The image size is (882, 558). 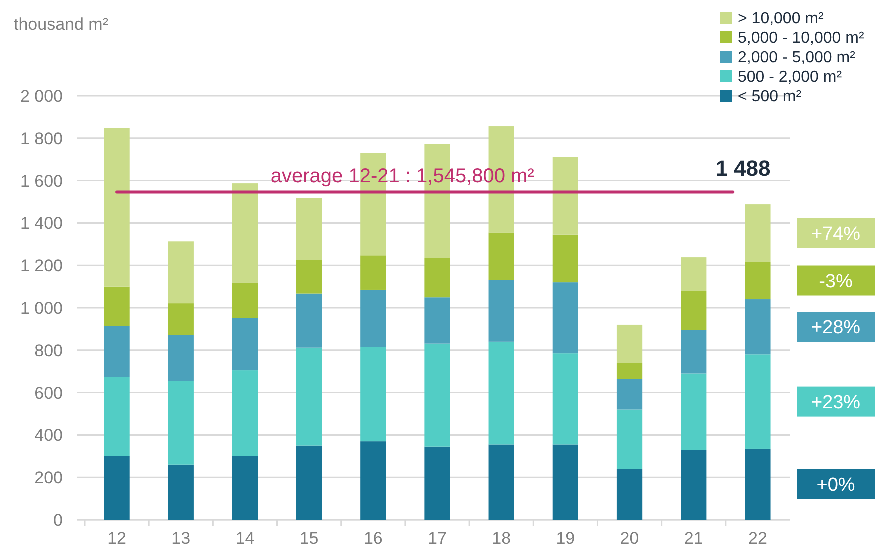 What do you see at coordinates (117, 538) in the screenshot?
I see `x-tick-label: 12` at bounding box center [117, 538].